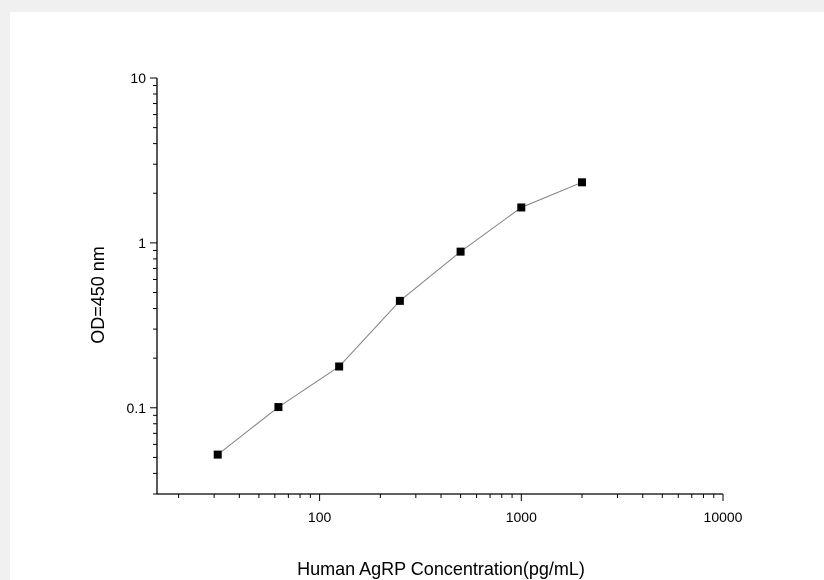  Describe the element at coordinates (137, 408) in the screenshot. I see `y-tick-label: 0.1` at that location.